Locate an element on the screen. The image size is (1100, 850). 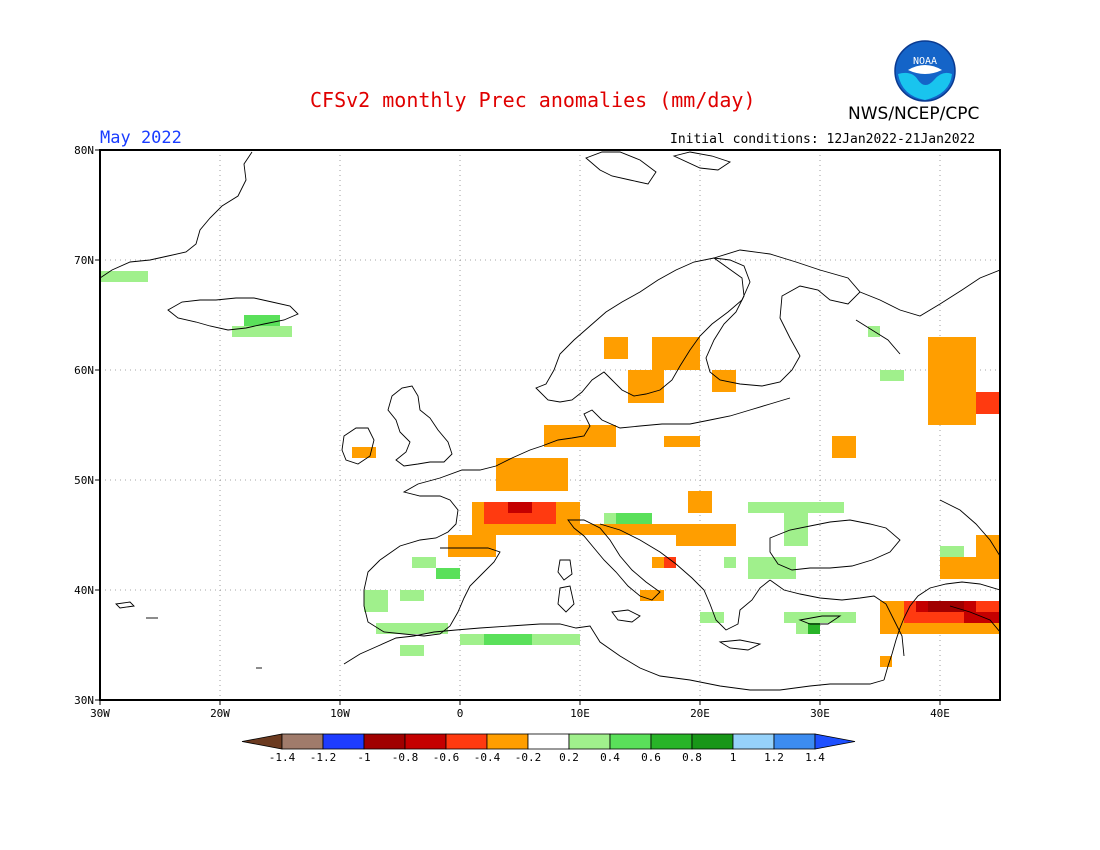
lat-label: 30N is located at coordinates (84, 700).